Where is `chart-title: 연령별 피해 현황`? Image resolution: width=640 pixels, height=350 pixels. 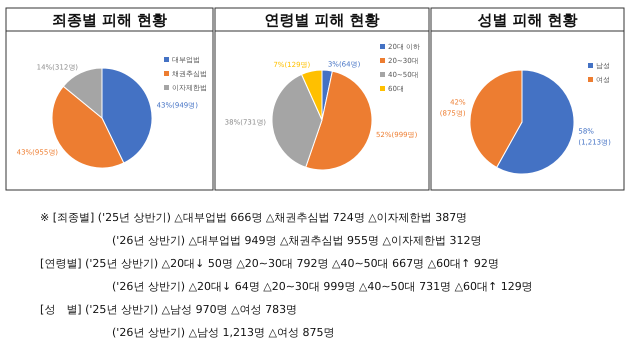
chart-title: 연령별 피해 현황 is located at coordinates (322, 20).